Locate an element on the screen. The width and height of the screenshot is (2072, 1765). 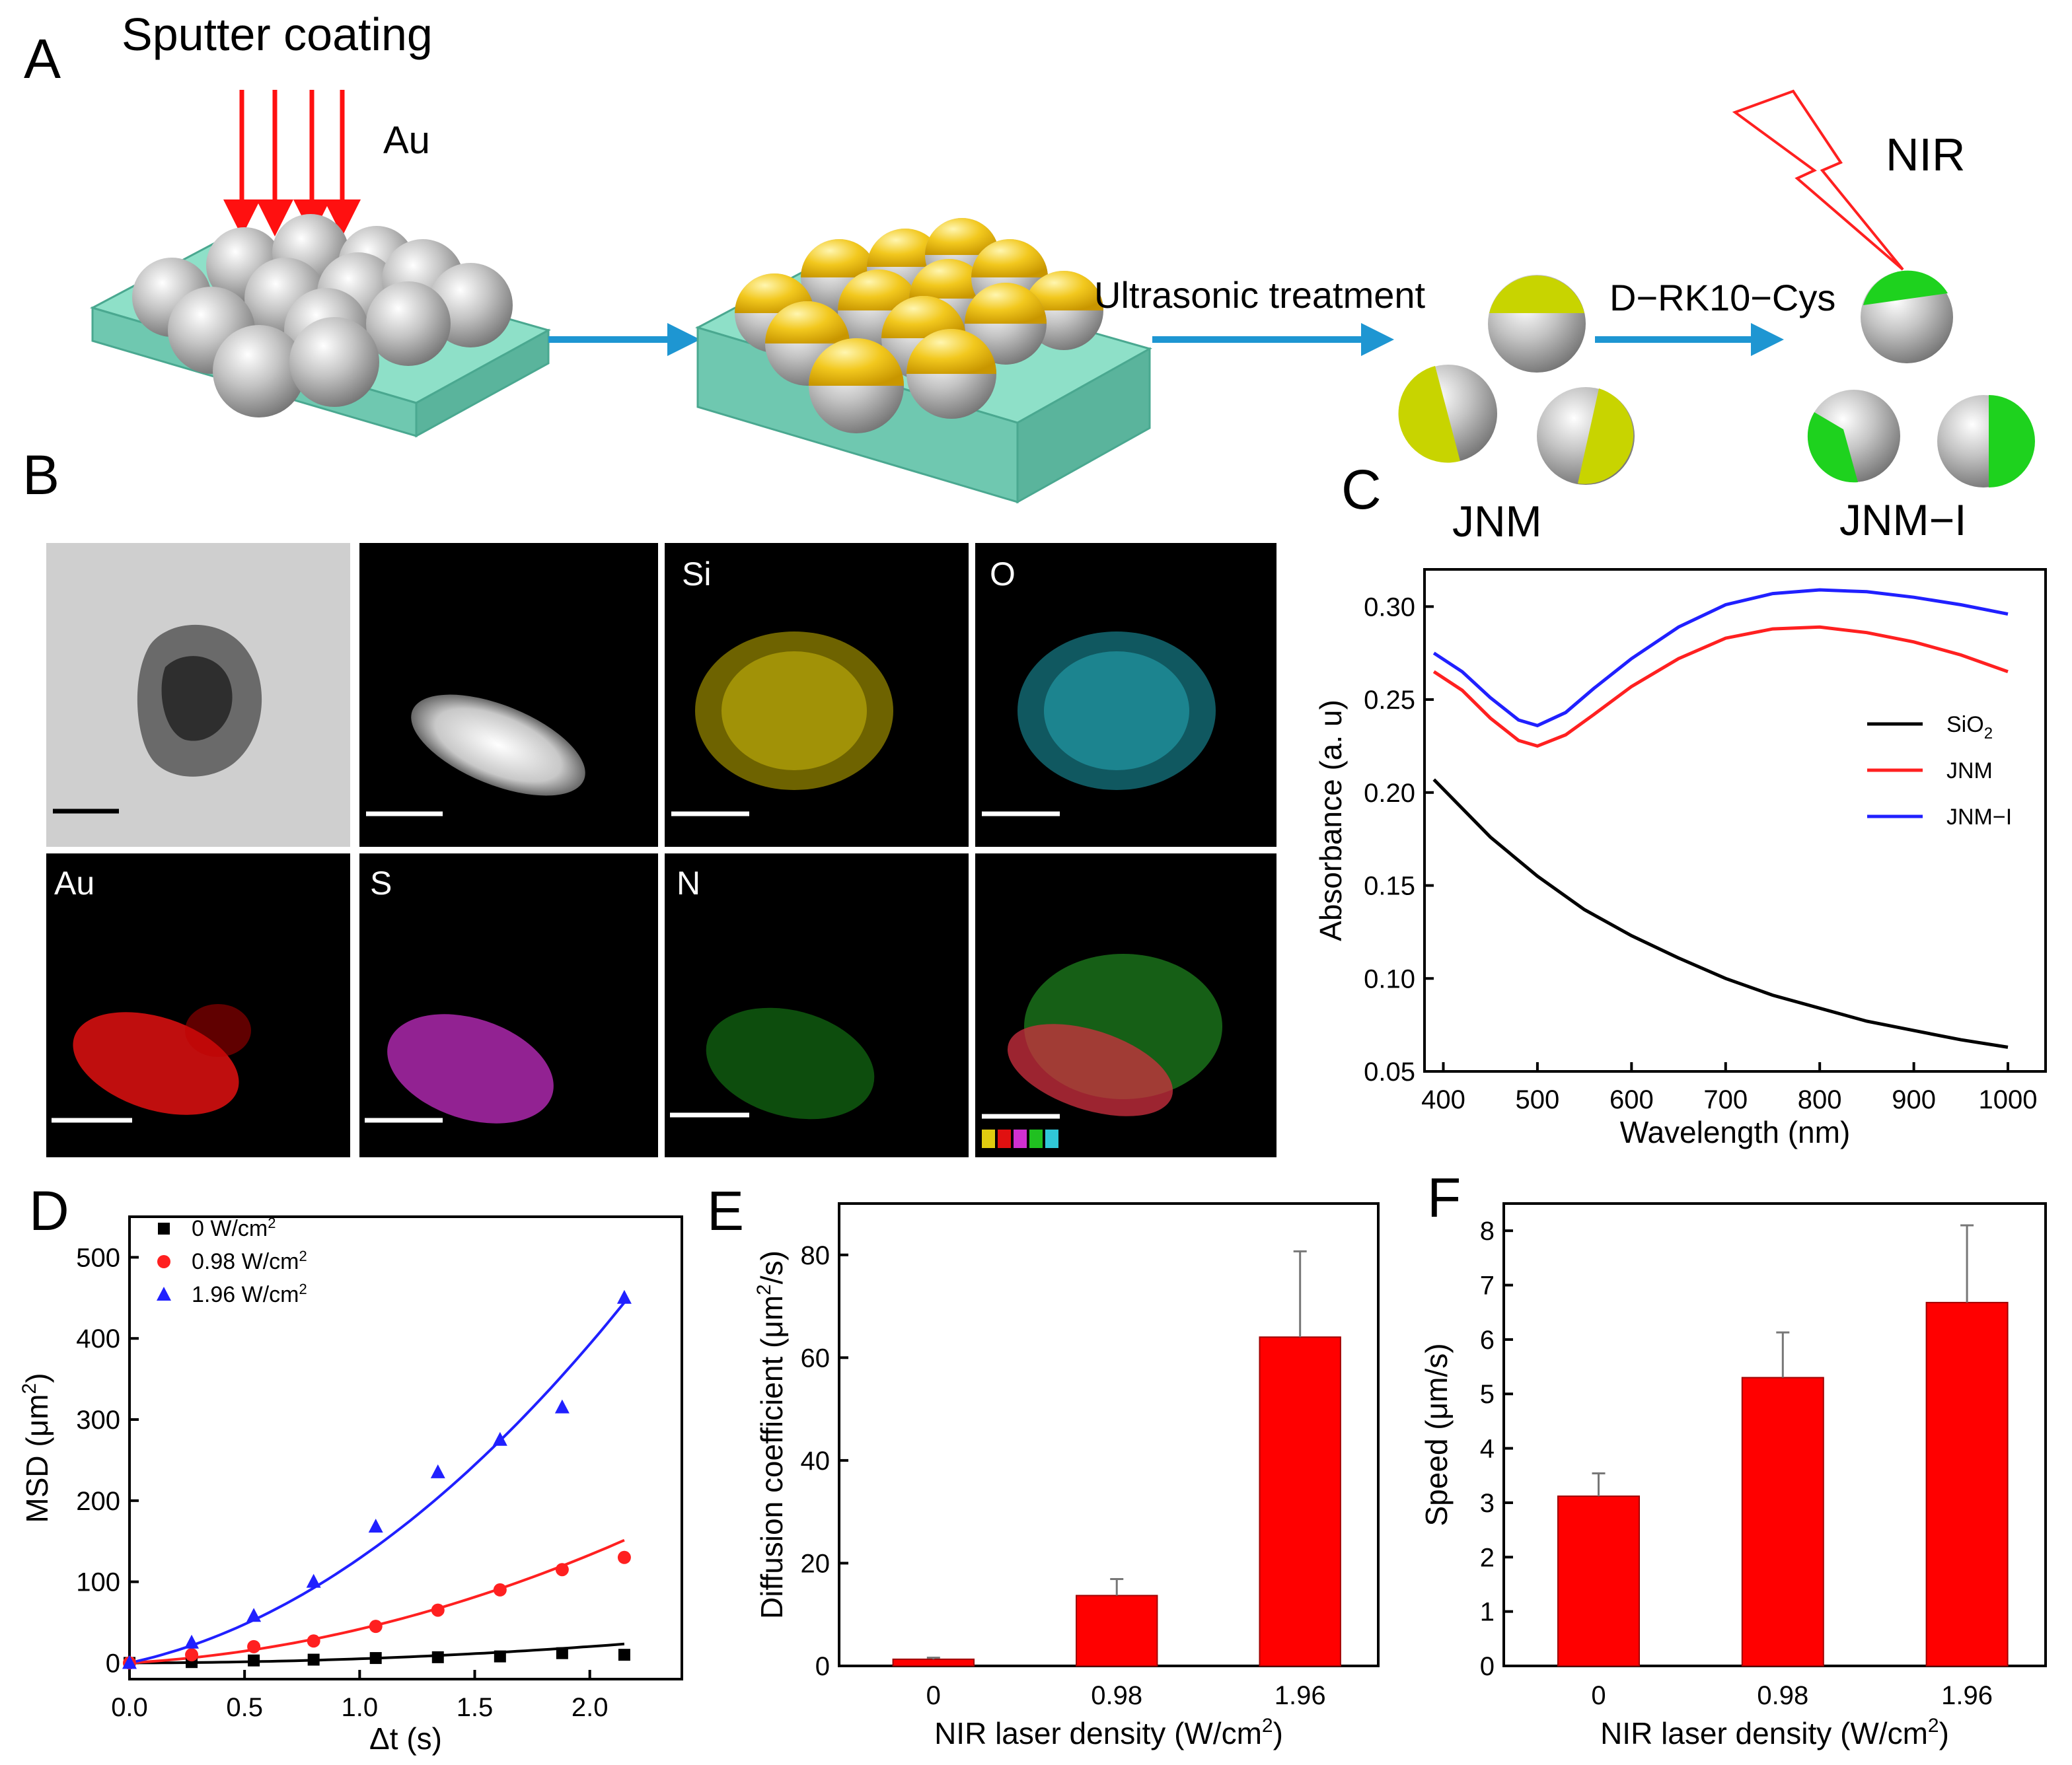
y-tick-label: 20 is located at coordinates (816, 1563).